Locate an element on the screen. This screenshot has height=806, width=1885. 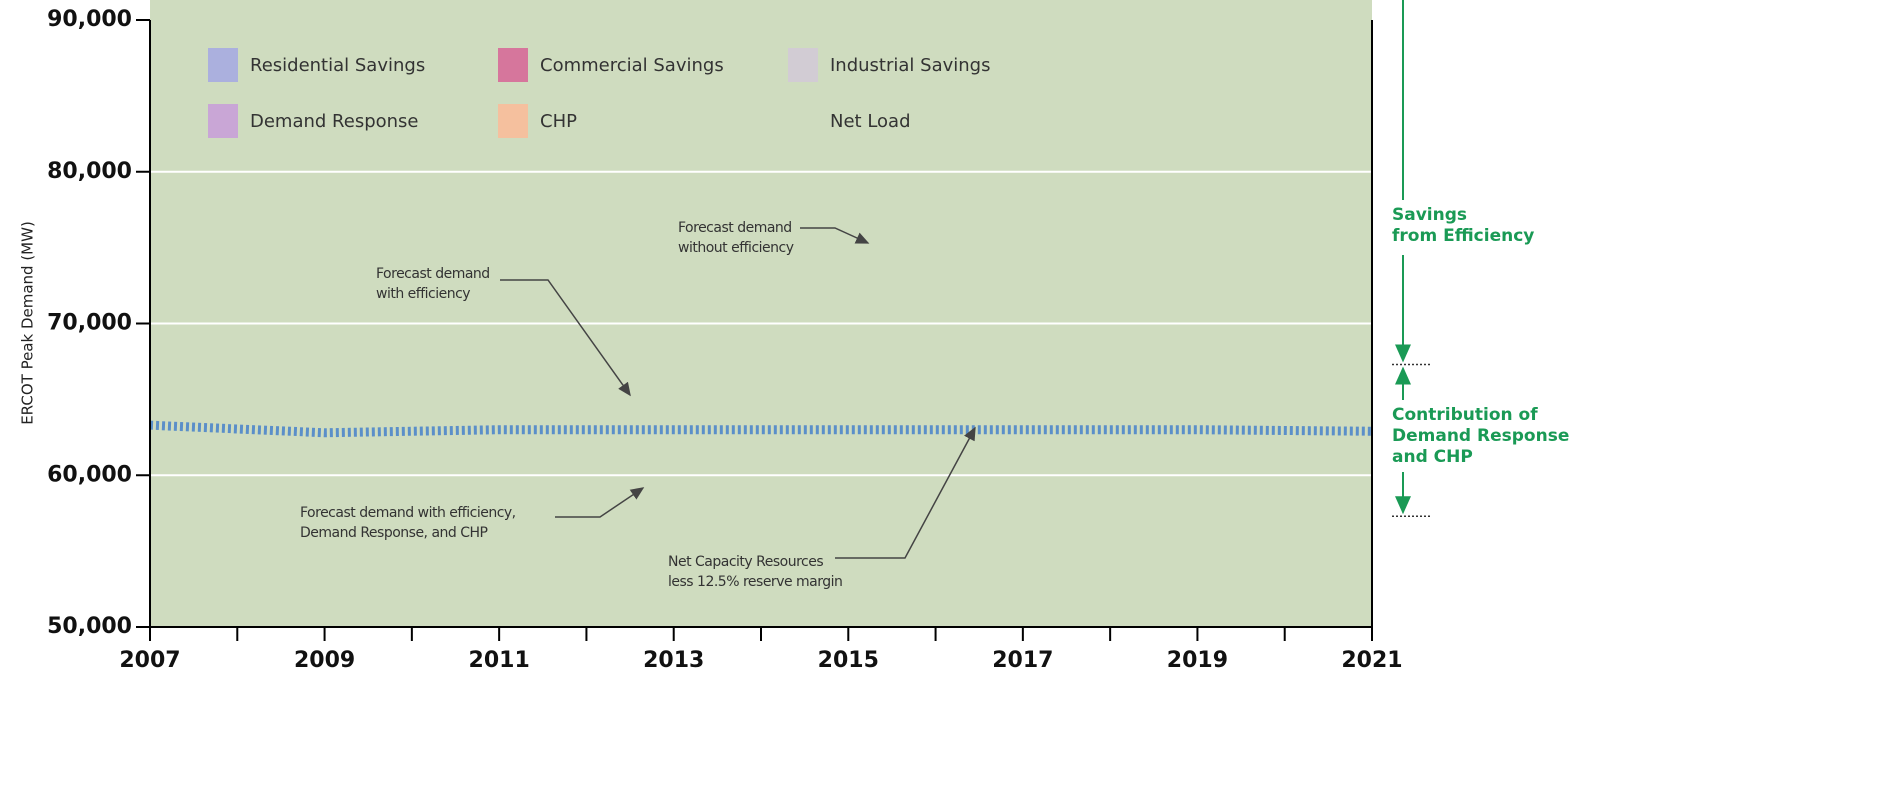
x-tick-label: 2017 is located at coordinates (1022, 660).